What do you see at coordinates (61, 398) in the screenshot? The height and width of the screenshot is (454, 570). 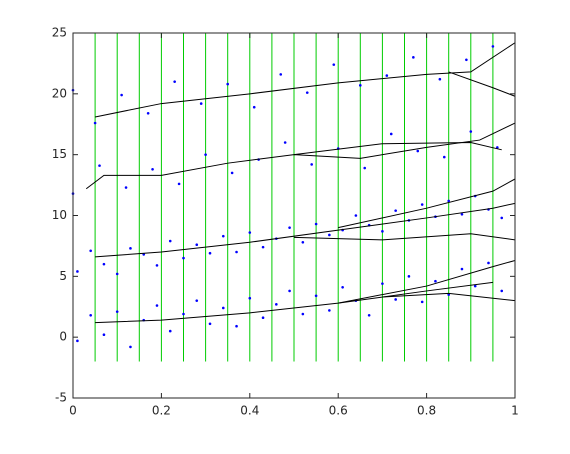 I see `y-tick-label: -5` at bounding box center [61, 398].